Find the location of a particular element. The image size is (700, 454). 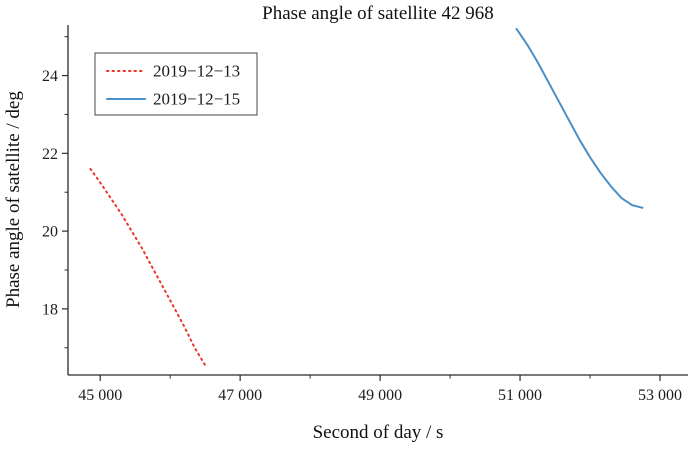

series-line-solid is located at coordinates (579, 118).